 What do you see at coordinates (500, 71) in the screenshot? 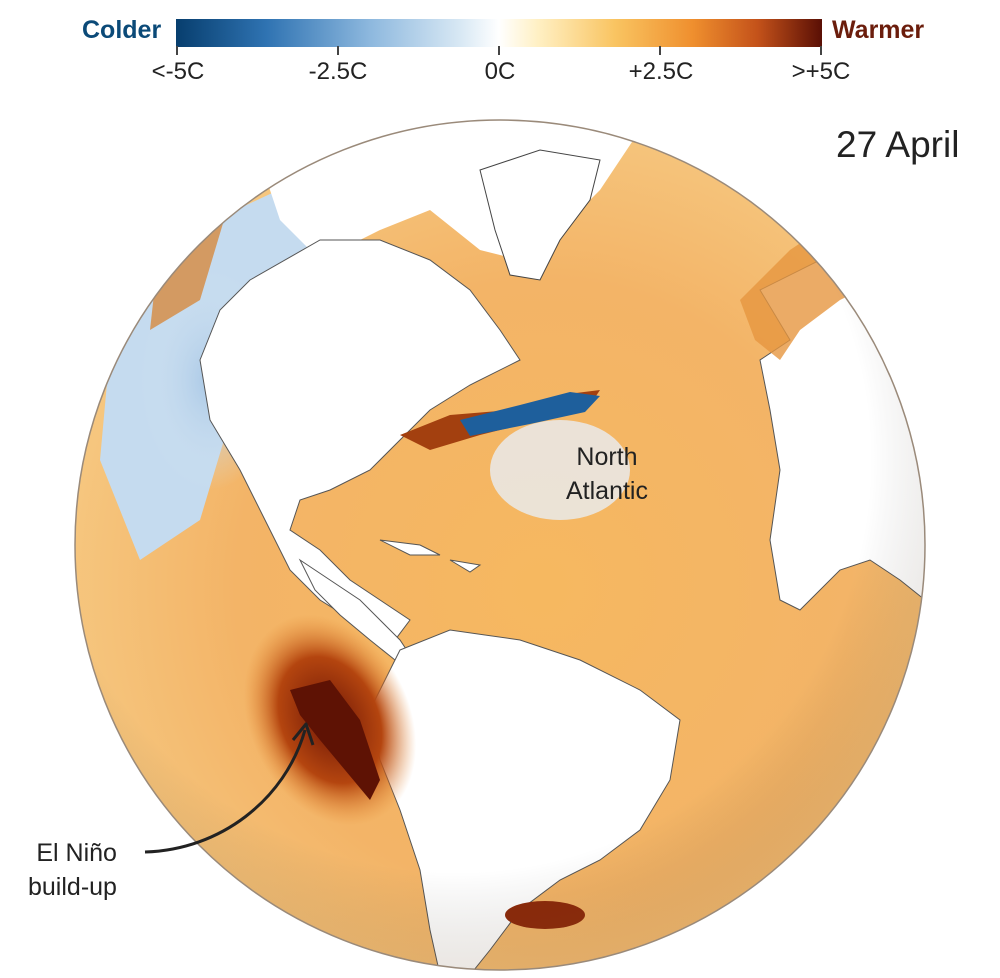
I see `scale-tick-label: 0C` at bounding box center [500, 71].